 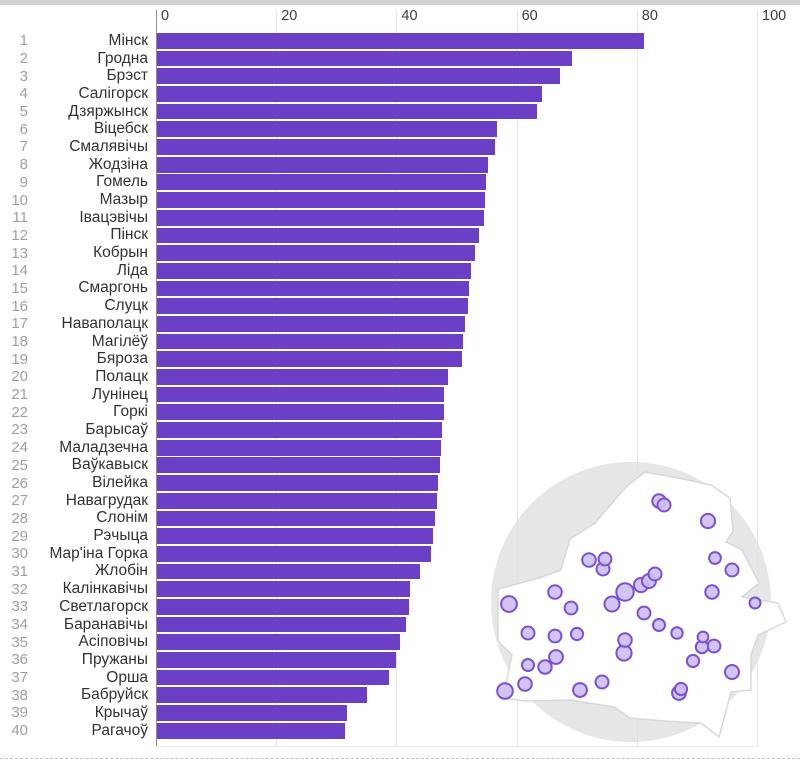 What do you see at coordinates (528, 665) in the screenshot?
I see `city-marker-Пружаны` at bounding box center [528, 665].